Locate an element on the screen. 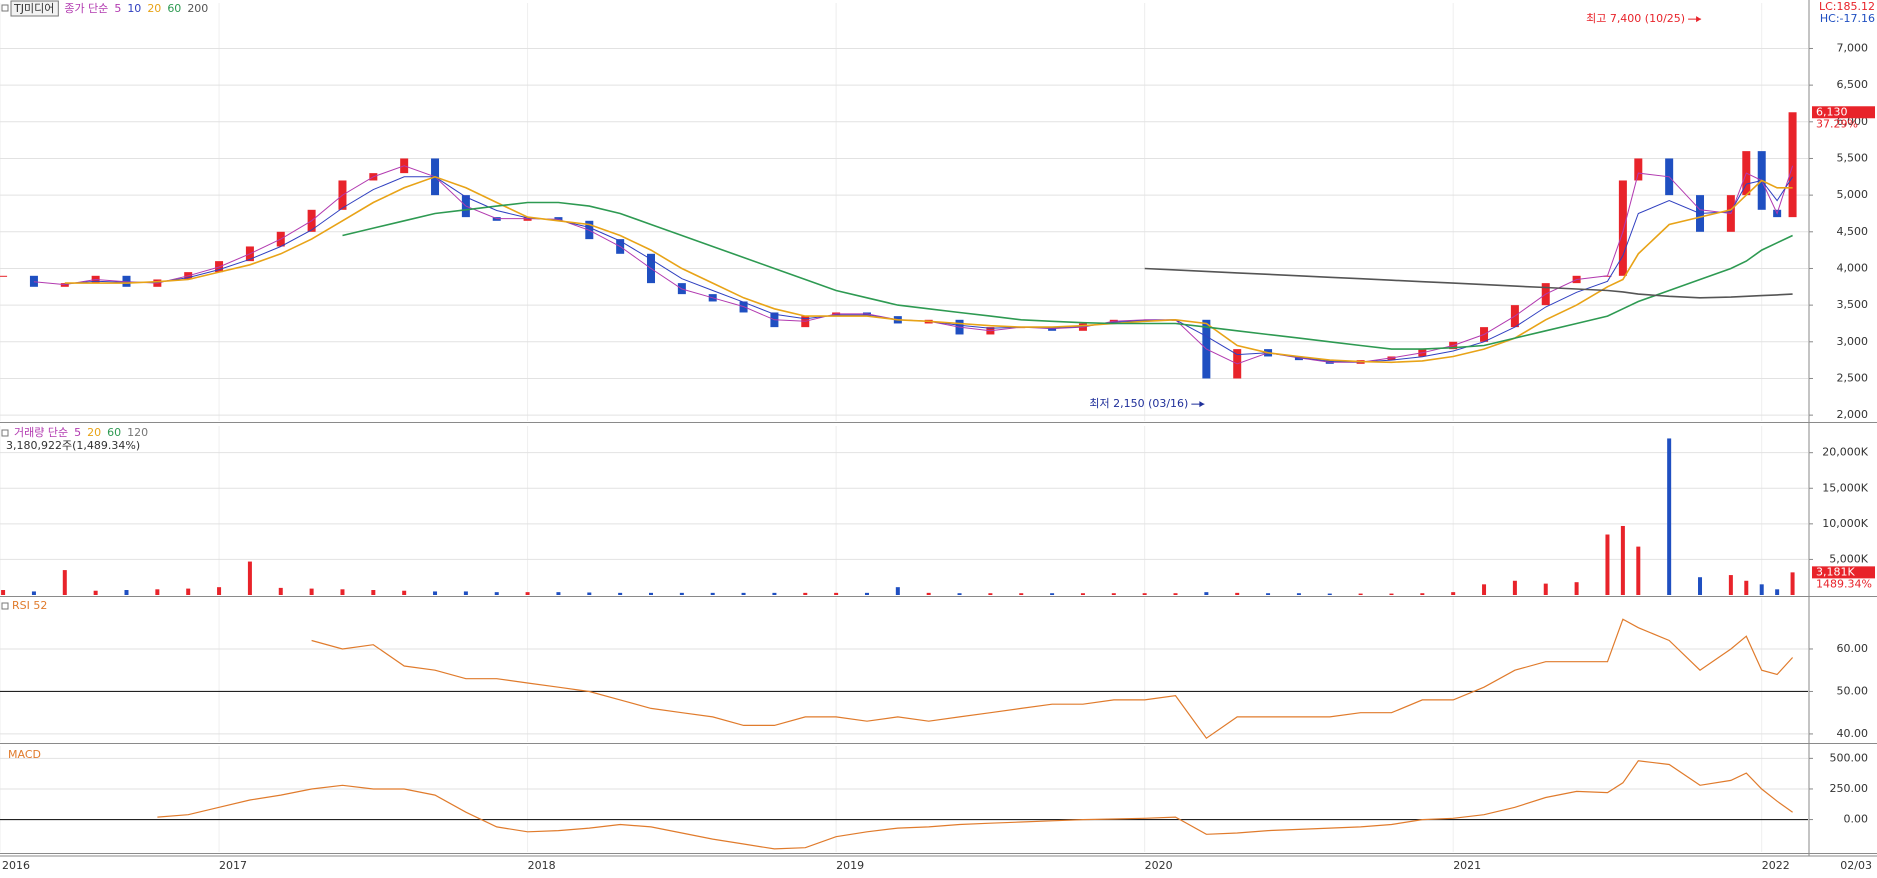 This screenshot has width=1877, height=878. y-tick-label: 6,500 is located at coordinates (1853, 84).